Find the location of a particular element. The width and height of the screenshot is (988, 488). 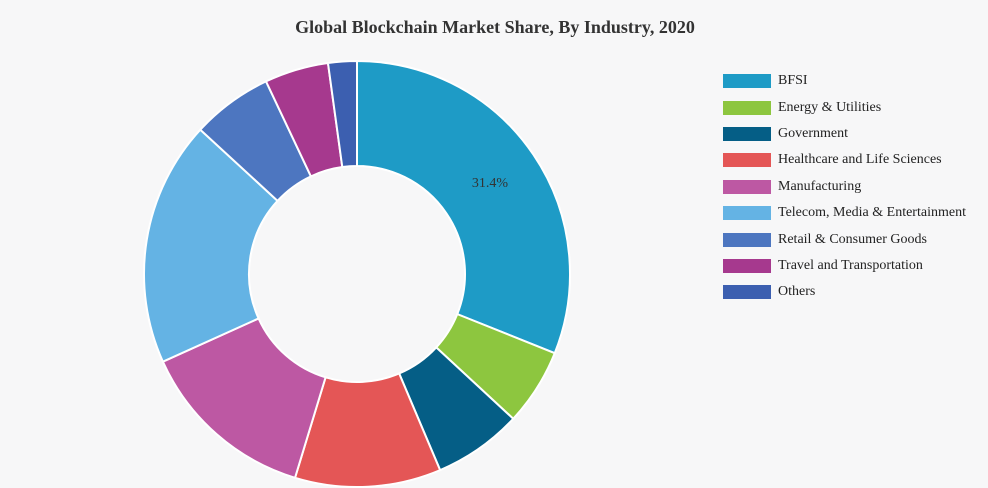

slice-others is located at coordinates (342, 114).